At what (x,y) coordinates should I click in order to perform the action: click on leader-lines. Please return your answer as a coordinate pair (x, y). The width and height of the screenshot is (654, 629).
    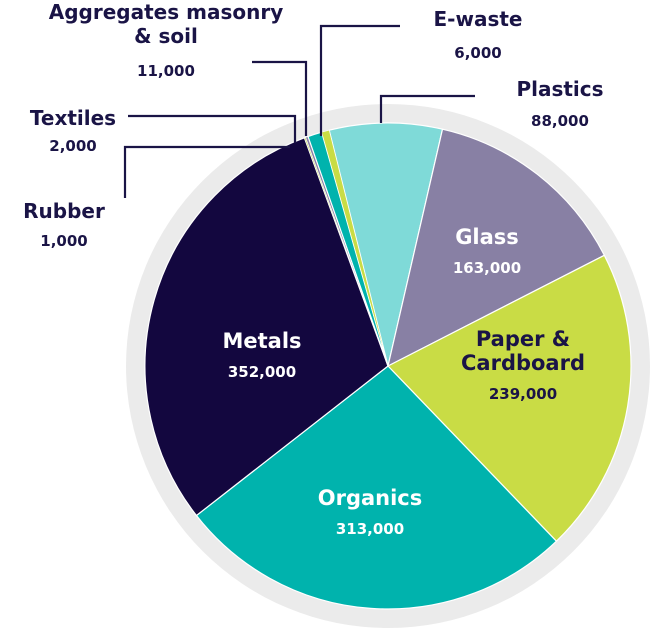
    Looking at the image, I should click on (299, 111).